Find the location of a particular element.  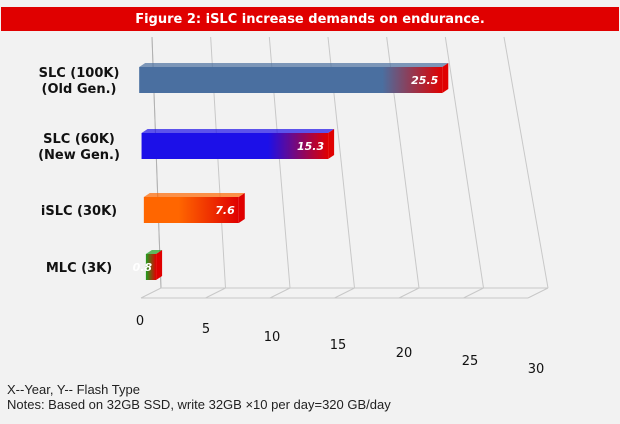

x-tick-label: 5 is located at coordinates (206, 329).